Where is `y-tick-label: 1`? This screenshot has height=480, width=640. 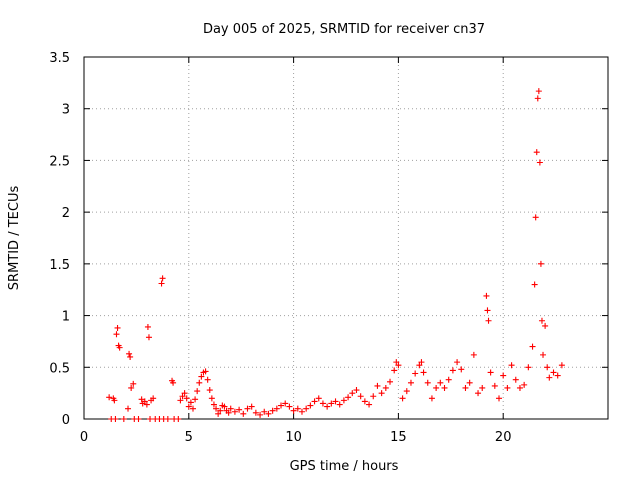
y-tick-label: 1 is located at coordinates (66, 317).